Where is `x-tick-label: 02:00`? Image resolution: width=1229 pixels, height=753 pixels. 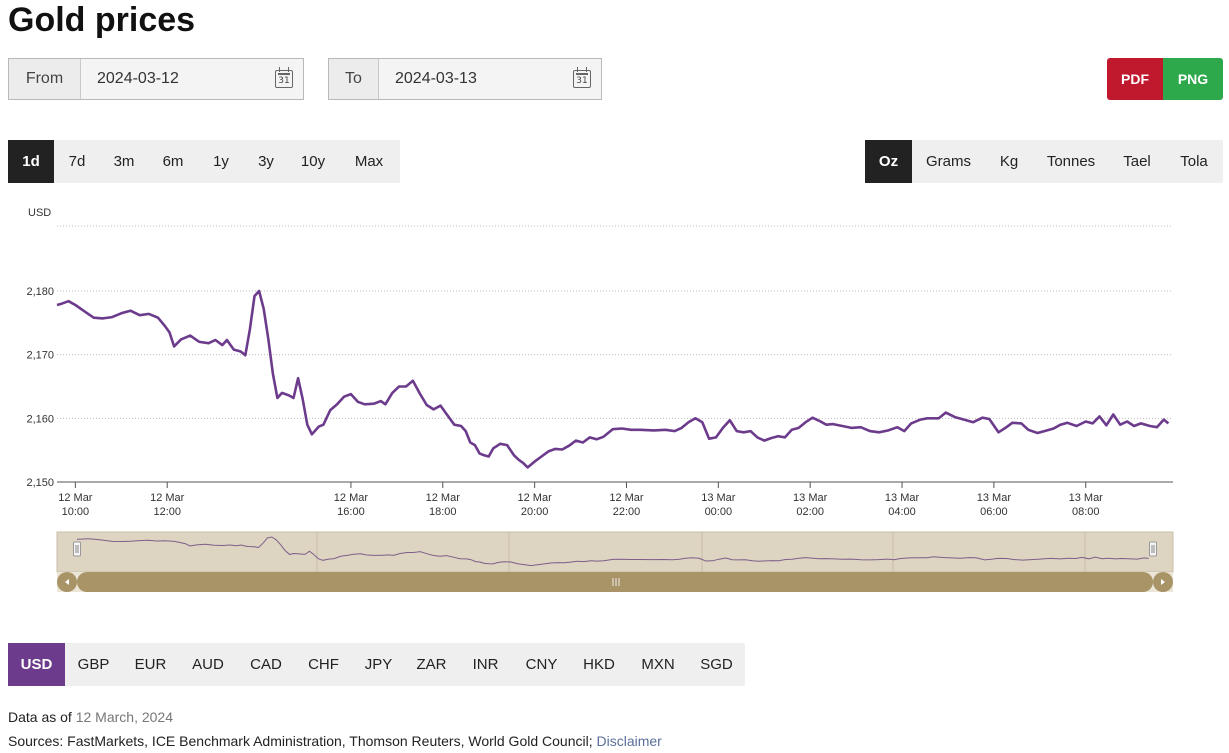 x-tick-label: 02:00 is located at coordinates (810, 512).